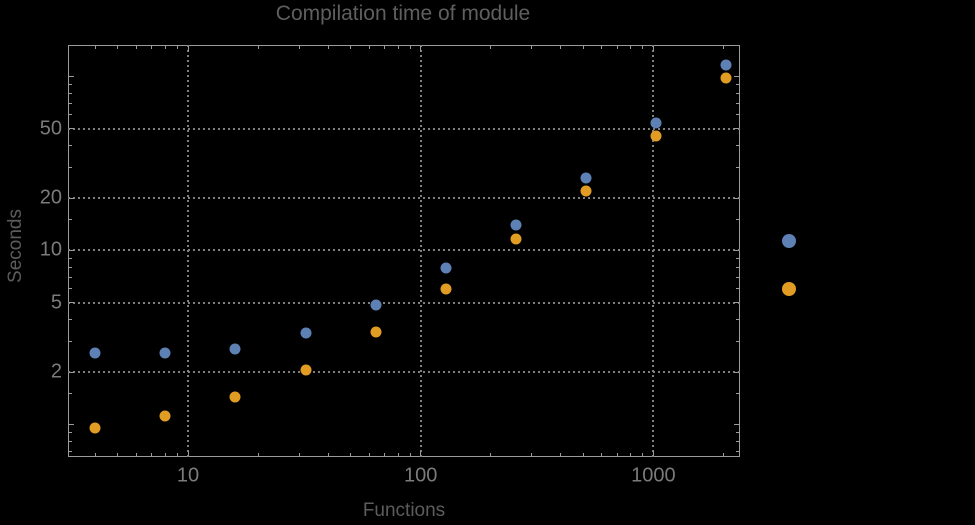  I want to click on x-axis-label: Functions, so click(404, 510).